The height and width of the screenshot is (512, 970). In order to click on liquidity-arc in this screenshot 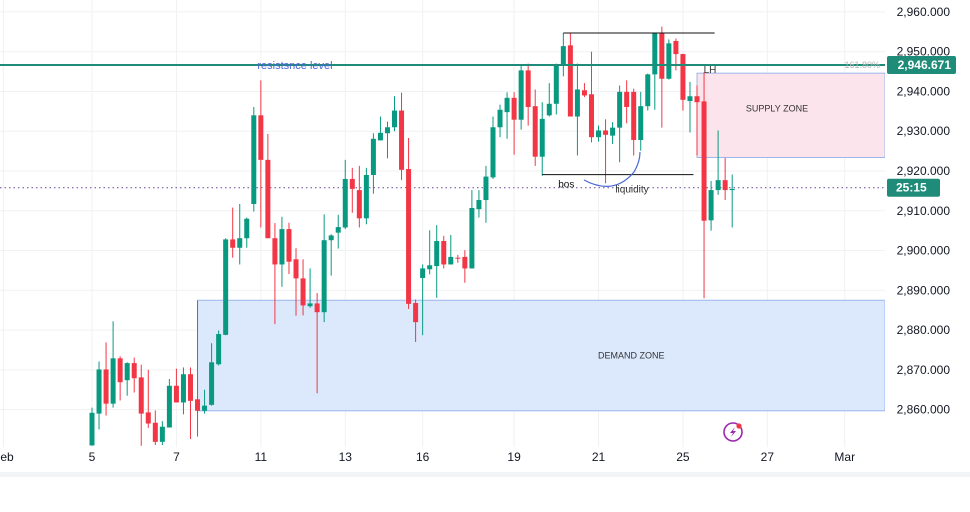, I will do `click(612, 169)`.